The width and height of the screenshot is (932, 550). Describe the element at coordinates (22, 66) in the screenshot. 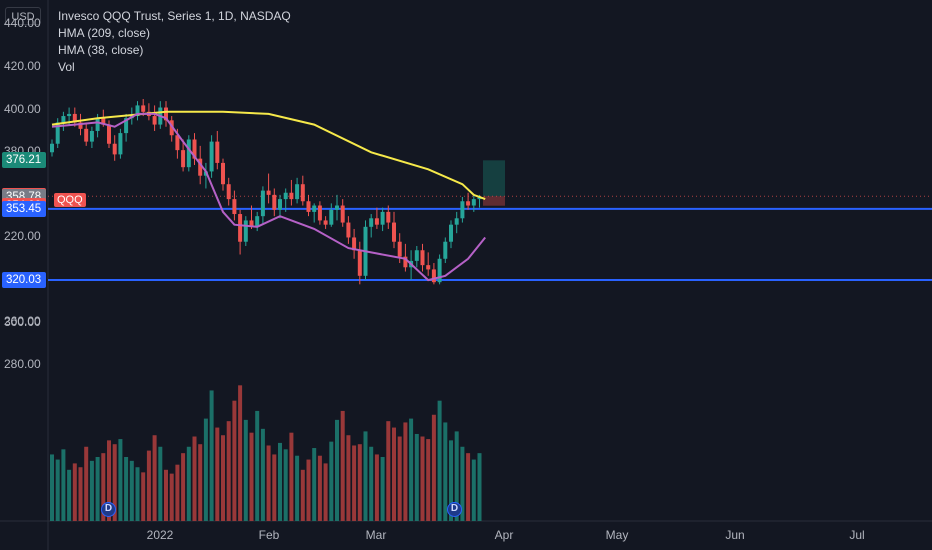

I see `price-axis-label: 420.00` at that location.